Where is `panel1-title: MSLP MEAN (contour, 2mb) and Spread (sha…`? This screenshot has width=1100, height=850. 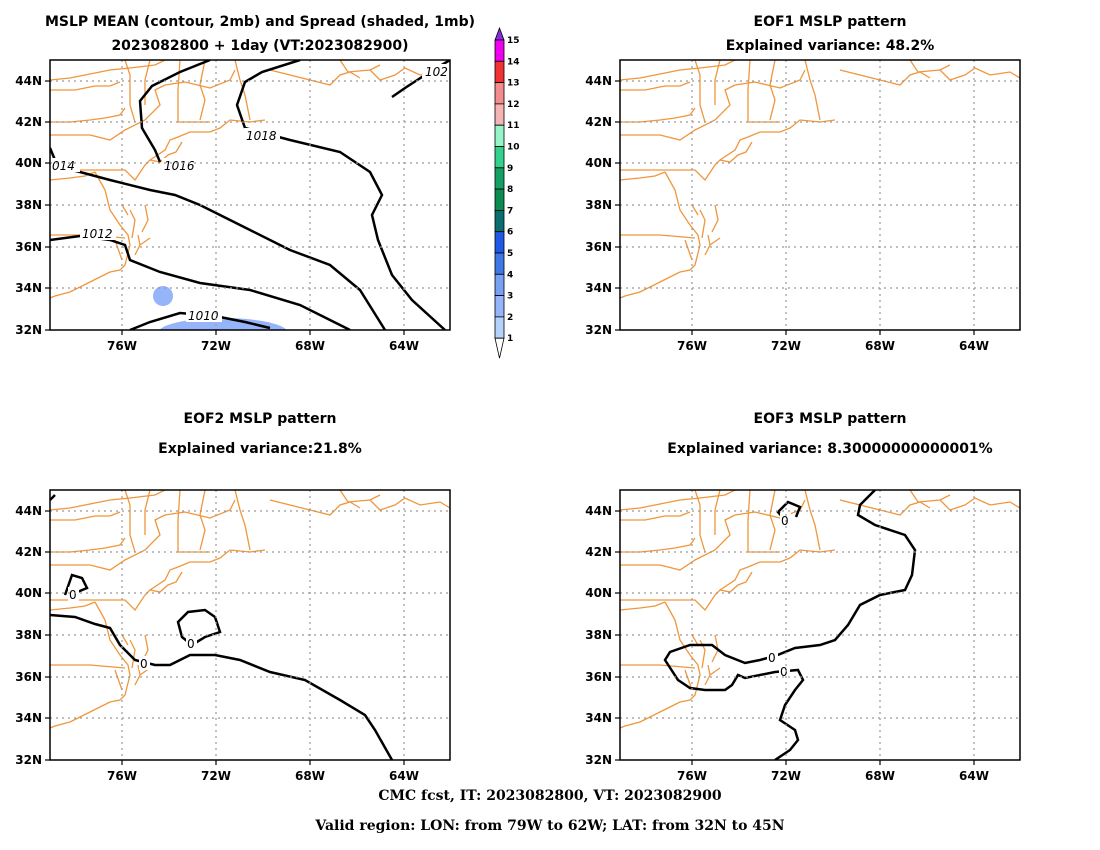 panel1-title: MSLP MEAN (contour, 2mb) and Spread (sha… is located at coordinates (260, 34).